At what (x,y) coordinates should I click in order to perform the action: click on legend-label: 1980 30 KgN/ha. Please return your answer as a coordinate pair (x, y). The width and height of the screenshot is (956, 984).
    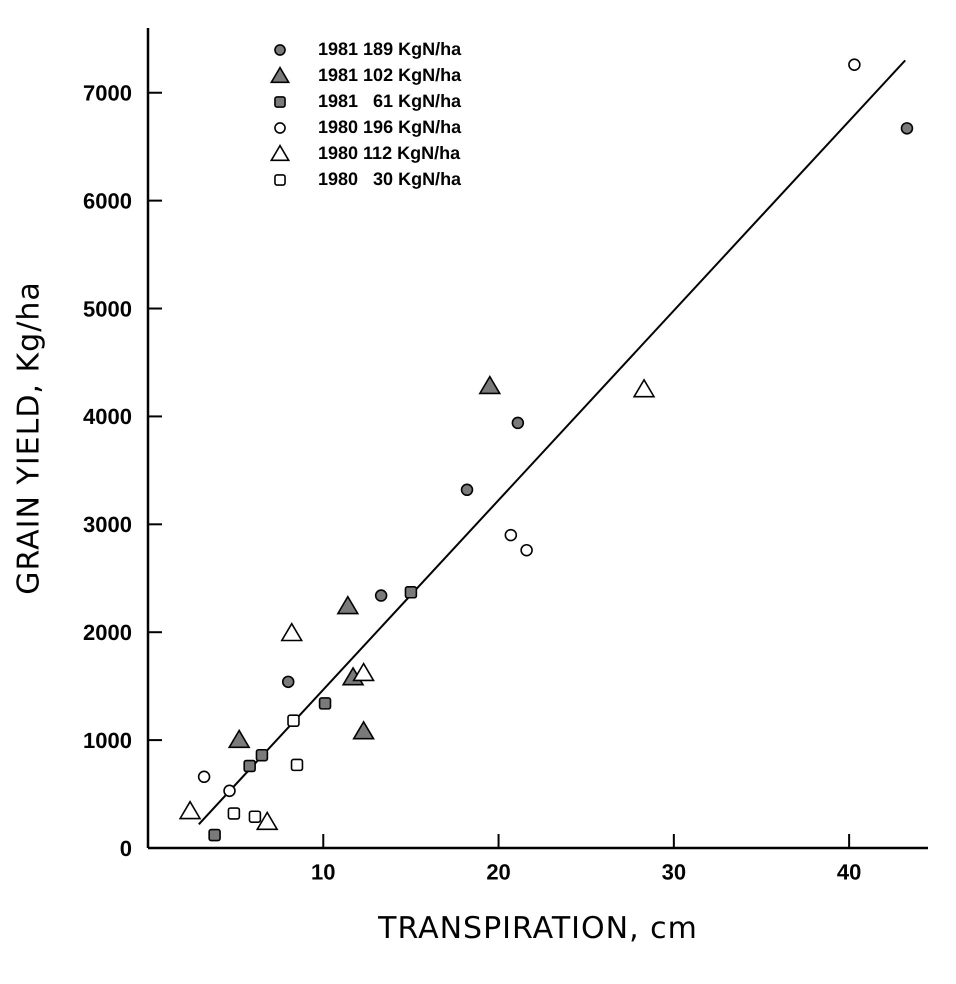
    Looking at the image, I should click on (390, 179).